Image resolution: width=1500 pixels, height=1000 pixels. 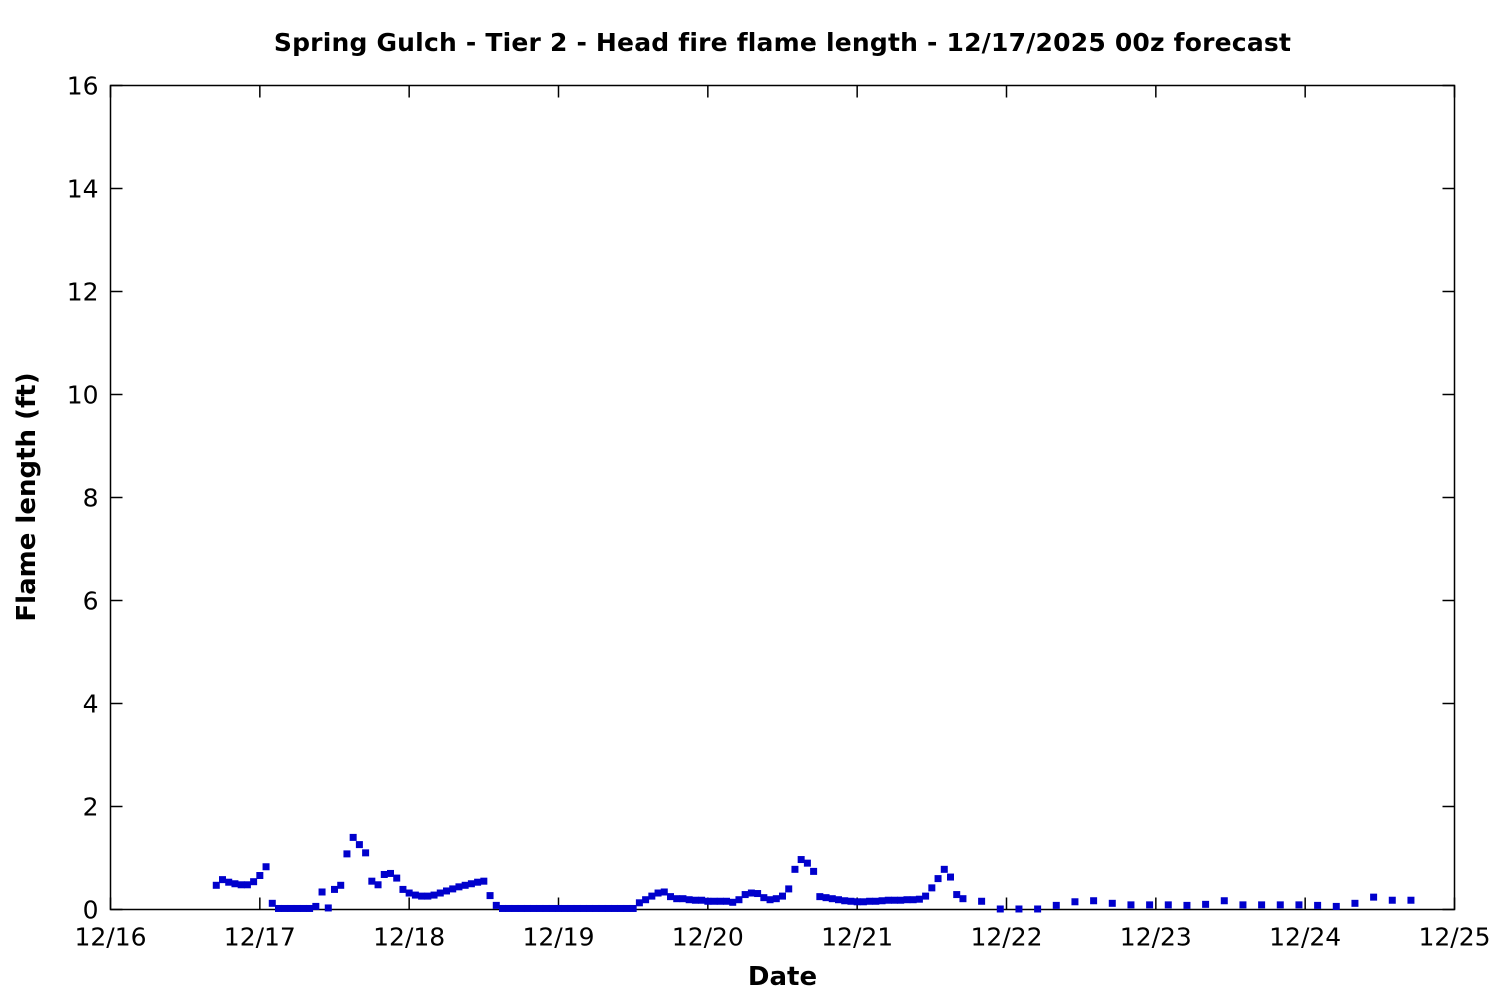 What do you see at coordinates (110, 937) in the screenshot?
I see `x-tick-label: 12/16` at bounding box center [110, 937].